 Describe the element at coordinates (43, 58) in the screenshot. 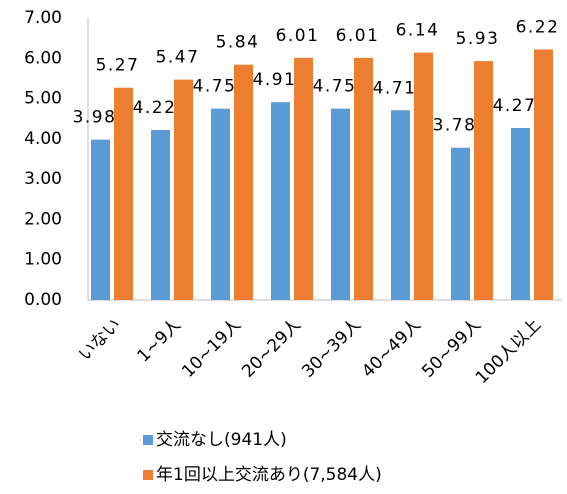

I see `y-tick-label: 6.00` at that location.